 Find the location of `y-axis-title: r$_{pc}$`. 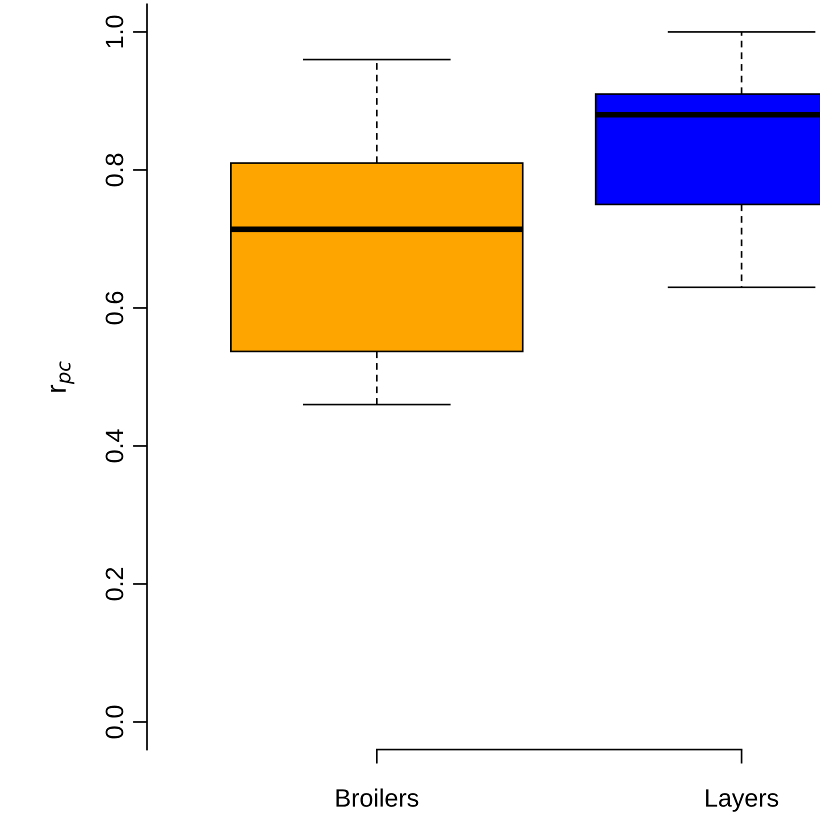

y-axis-title: r$_{pc}$ is located at coordinates (62, 376).